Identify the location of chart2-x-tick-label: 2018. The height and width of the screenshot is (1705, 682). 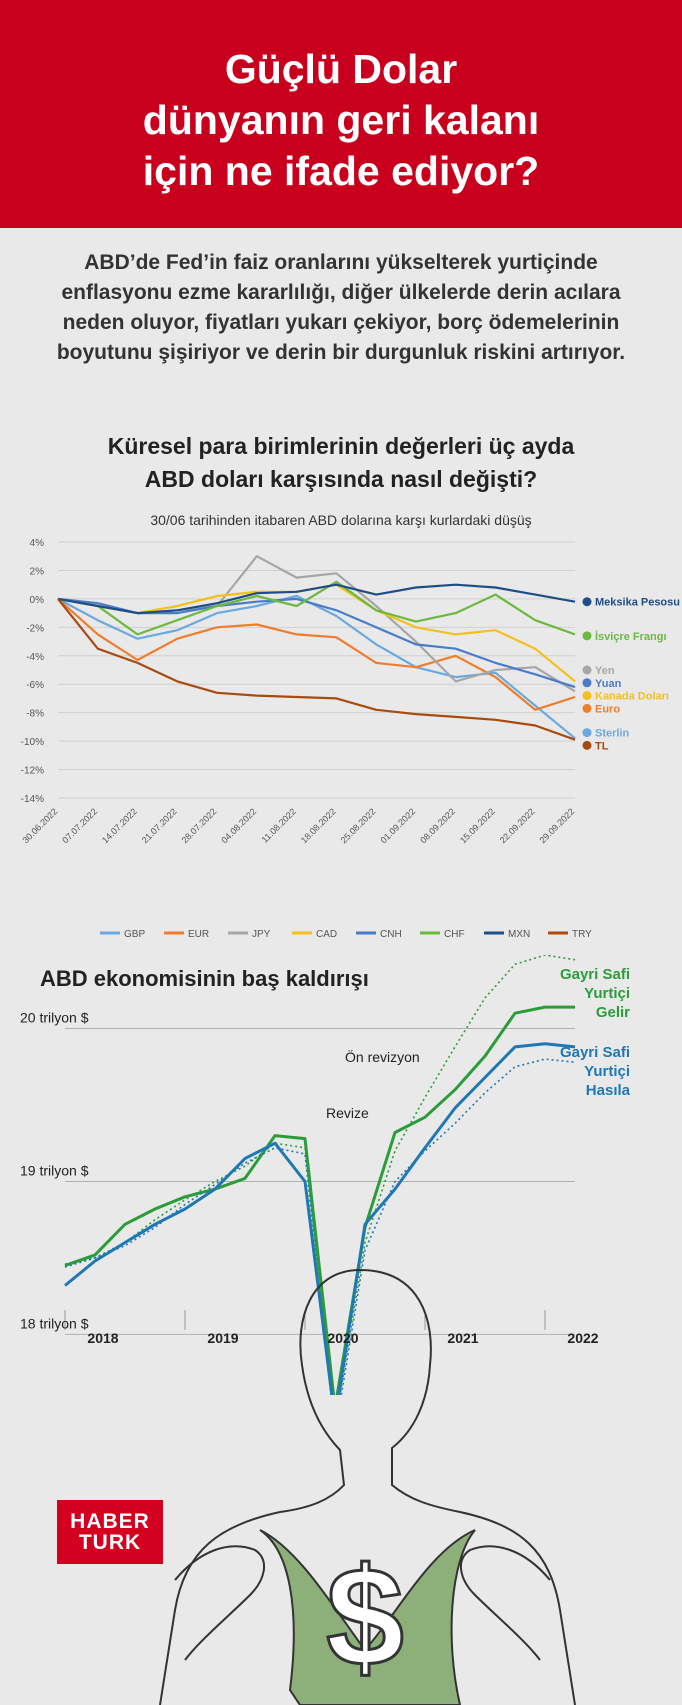
(102, 1338).